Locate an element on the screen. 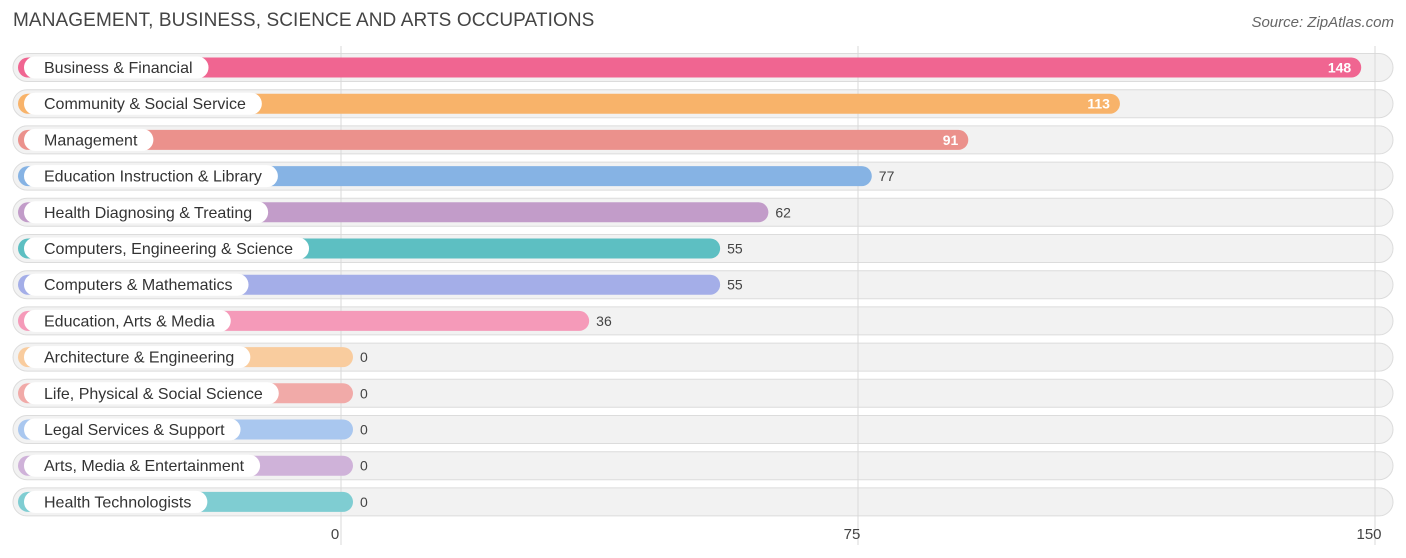 The width and height of the screenshot is (1406, 558). category-label: Computers & Mathematics is located at coordinates (138, 285).